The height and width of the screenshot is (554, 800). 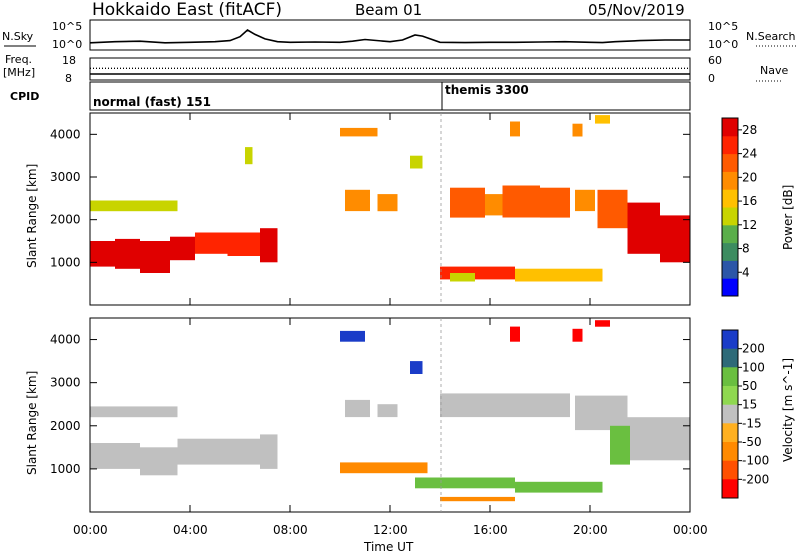 What do you see at coordinates (753, 367) in the screenshot?
I see `colorbar-tick-label: 100` at bounding box center [753, 367].